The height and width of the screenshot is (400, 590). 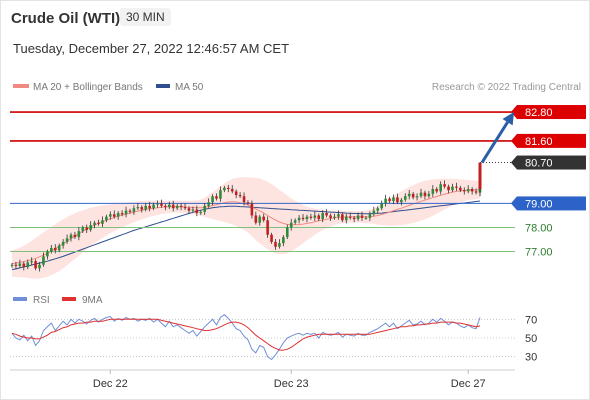 What do you see at coordinates (514, 140) in the screenshot?
I see `resistance-badge-pointer` at bounding box center [514, 140].